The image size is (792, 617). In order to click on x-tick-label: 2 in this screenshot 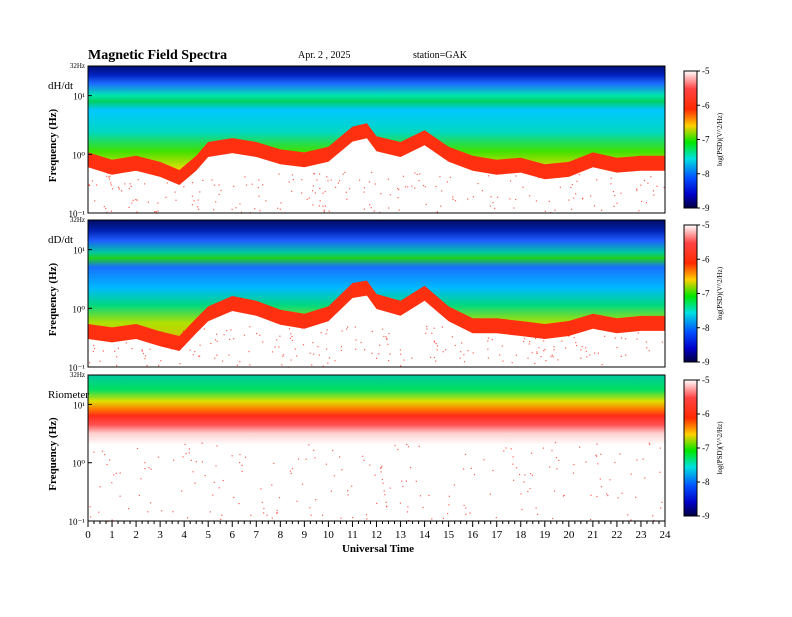, I will do `click(136, 535)`.